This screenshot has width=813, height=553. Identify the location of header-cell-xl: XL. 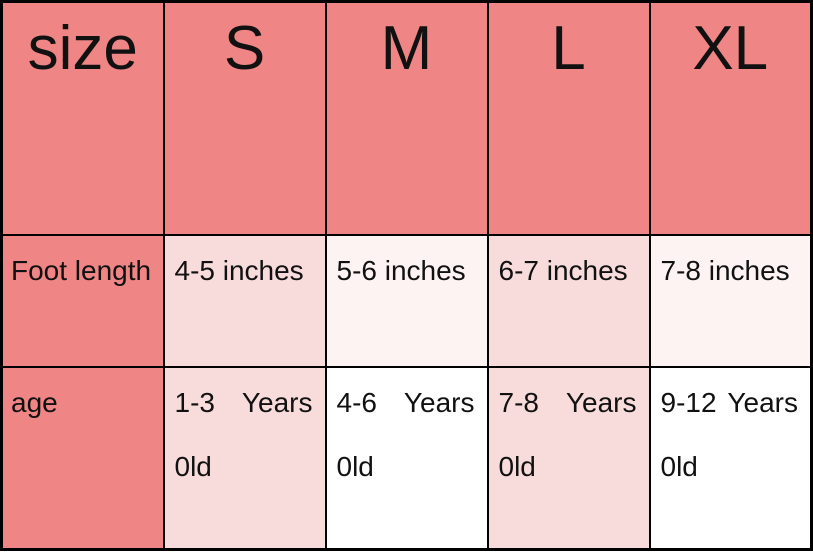
(730, 118).